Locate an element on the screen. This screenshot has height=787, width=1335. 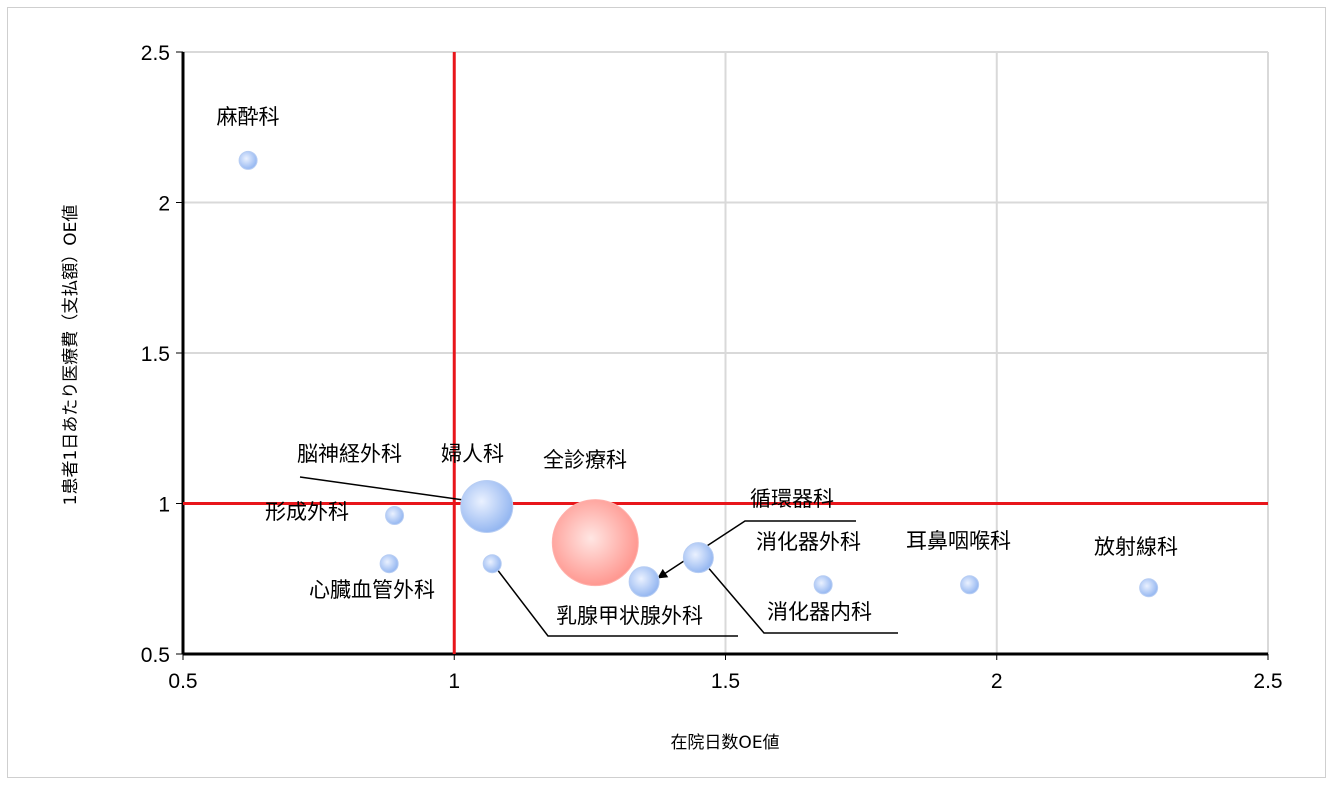
point-label: 乳腺甲状腺外科 is located at coordinates (629, 616).